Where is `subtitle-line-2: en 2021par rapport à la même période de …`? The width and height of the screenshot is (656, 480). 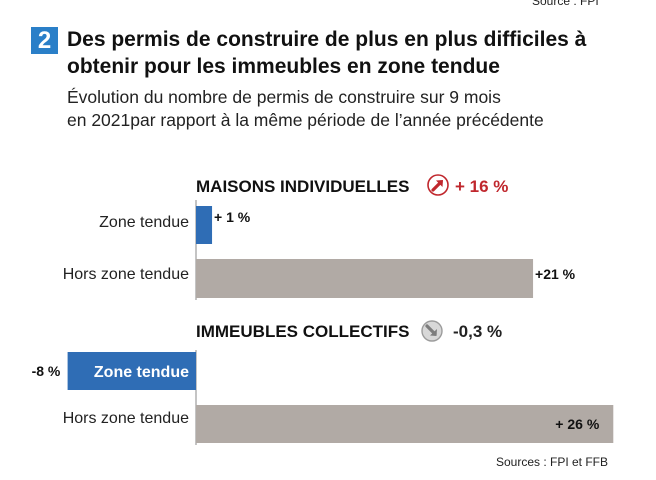 subtitle-line-2: en 2021par rapport à la même période de … is located at coordinates (305, 120).